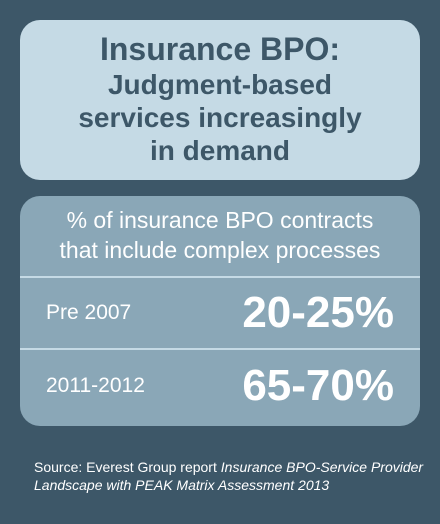 Image resolution: width=440 pixels, height=524 pixels. What do you see at coordinates (318, 312) in the screenshot?
I see `stat-value: 20-25%` at bounding box center [318, 312].